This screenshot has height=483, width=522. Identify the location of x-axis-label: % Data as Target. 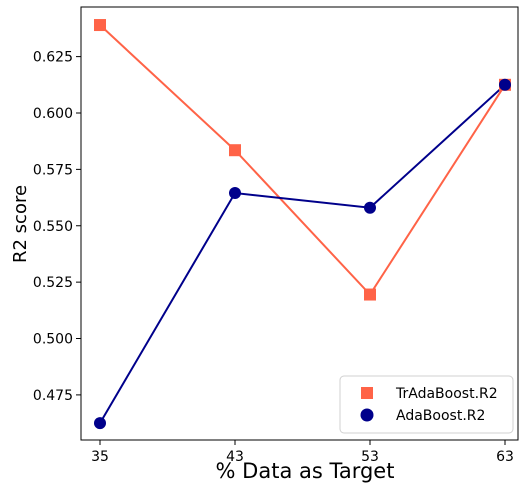
(305, 471).